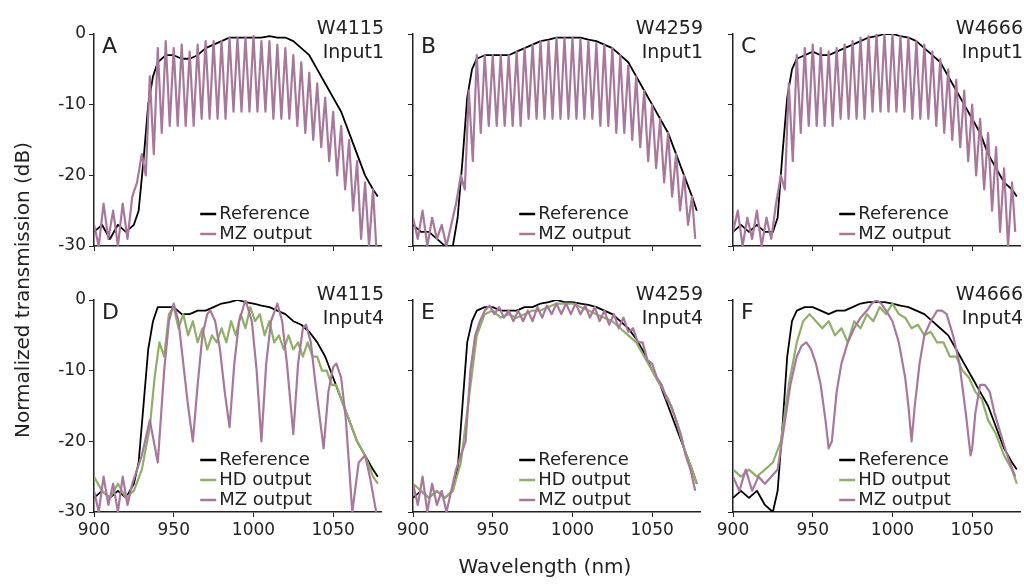 This screenshot has height=587, width=1024. What do you see at coordinates (545, 566) in the screenshot?
I see `x-axis-title: Wavelength (nm)` at bounding box center [545, 566].